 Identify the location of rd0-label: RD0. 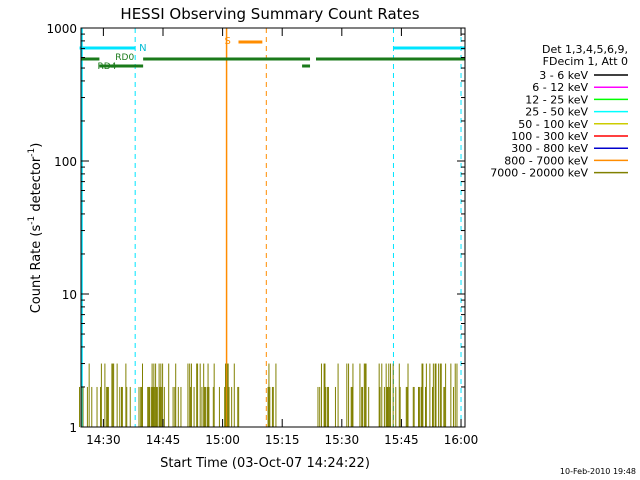
(124, 58).